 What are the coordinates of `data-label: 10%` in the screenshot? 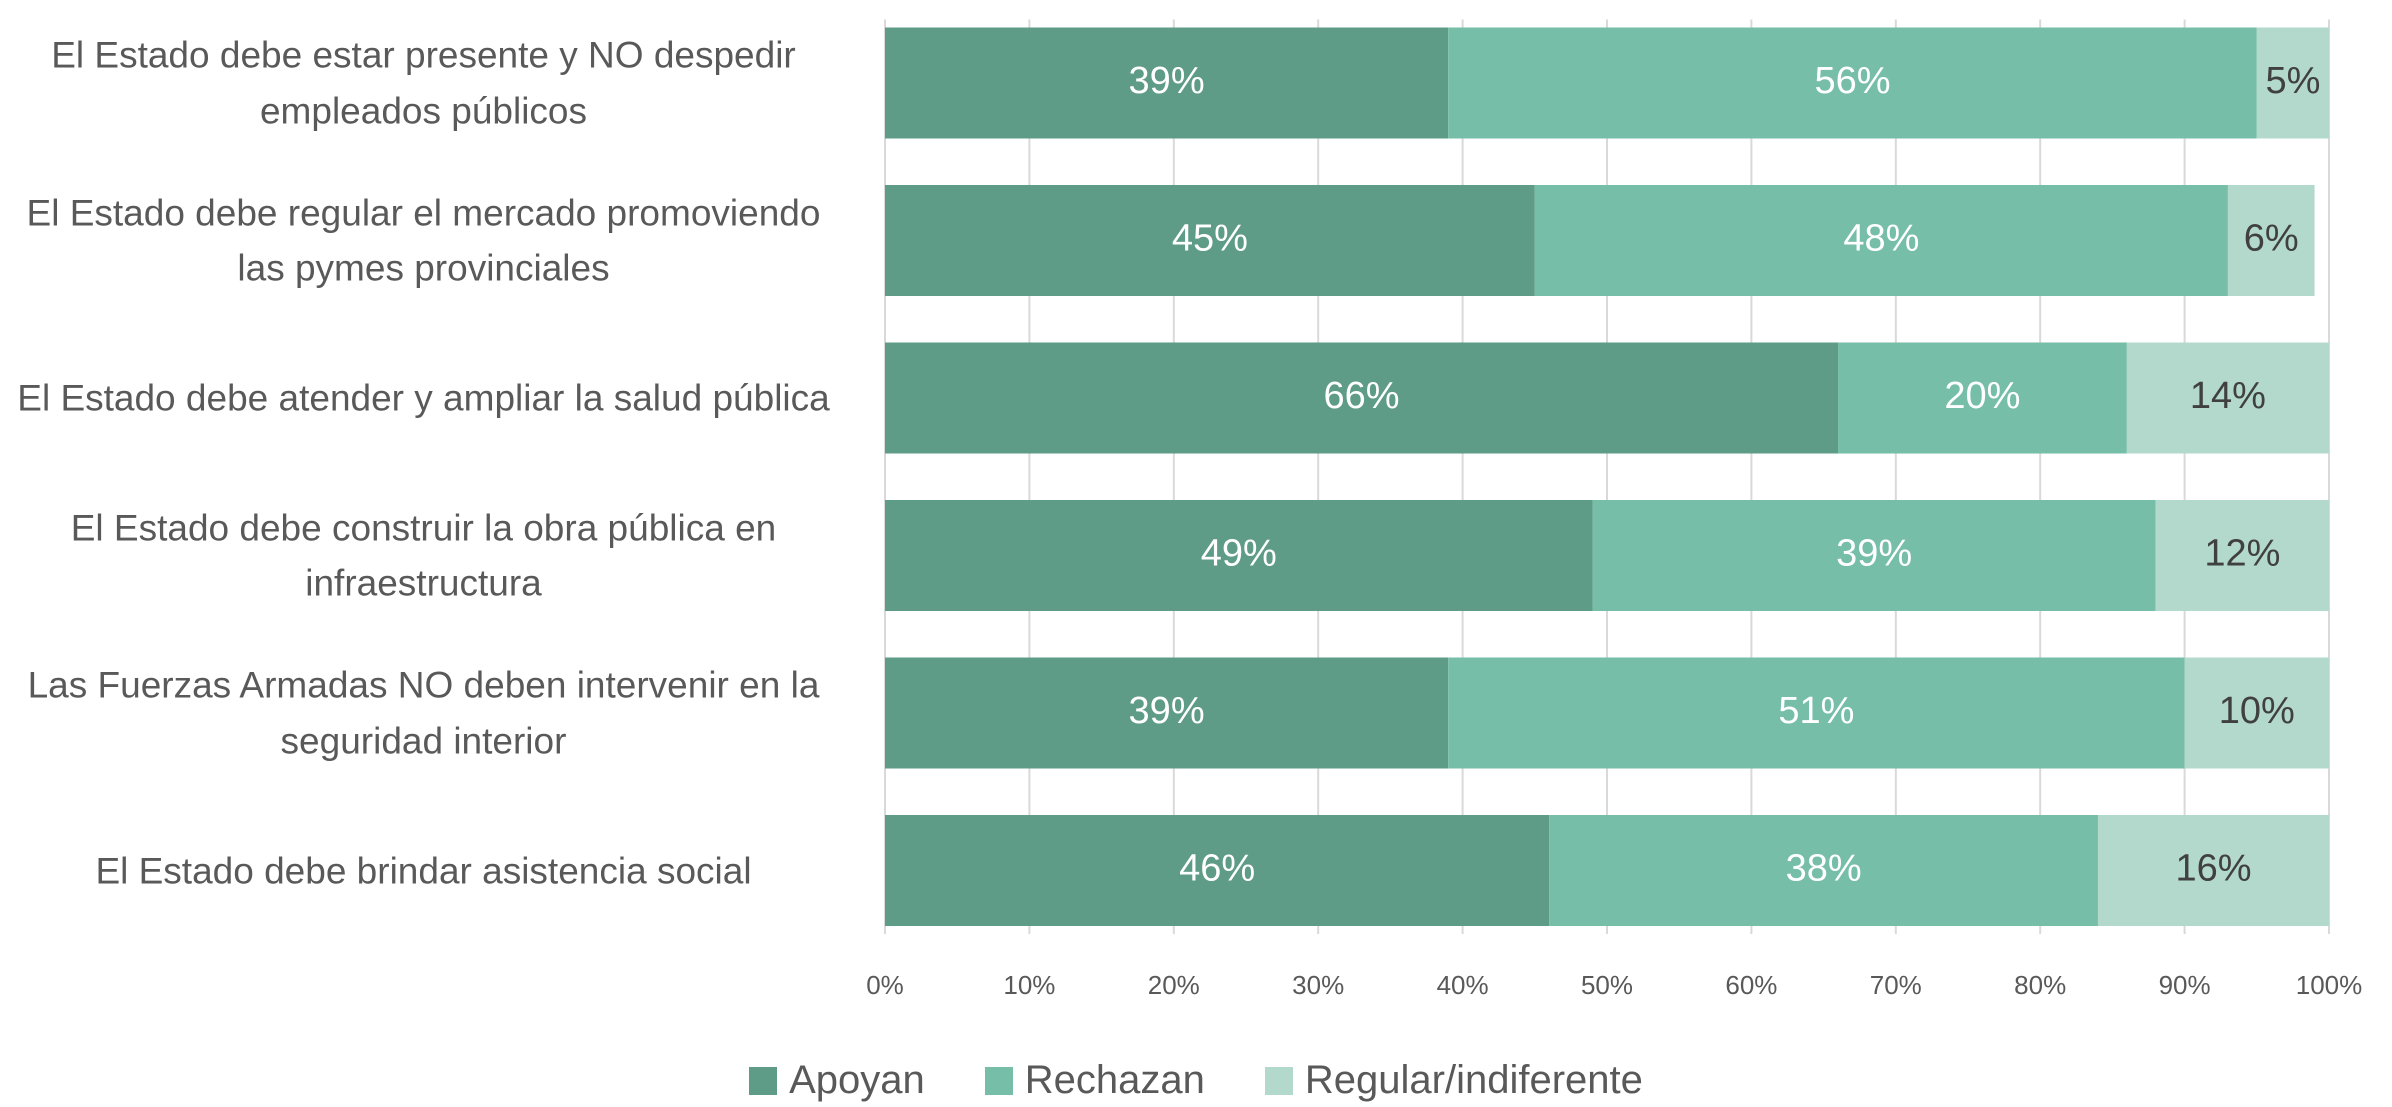 It's located at (2257, 711).